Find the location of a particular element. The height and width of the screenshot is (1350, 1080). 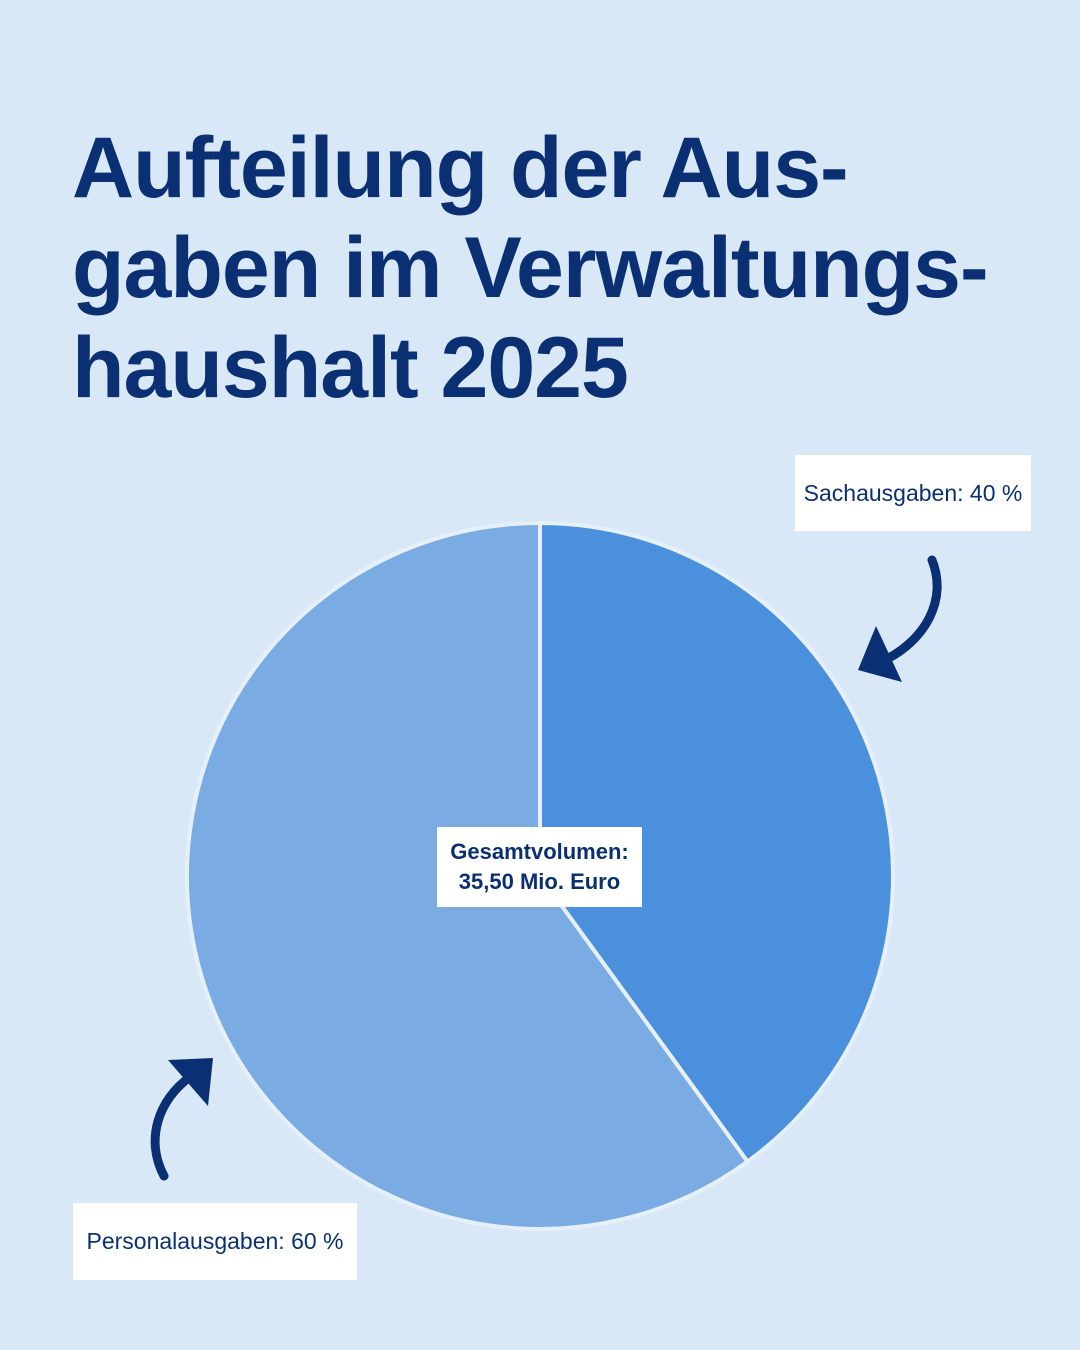

title-line-3: haushalt 2025 is located at coordinates (350, 368).